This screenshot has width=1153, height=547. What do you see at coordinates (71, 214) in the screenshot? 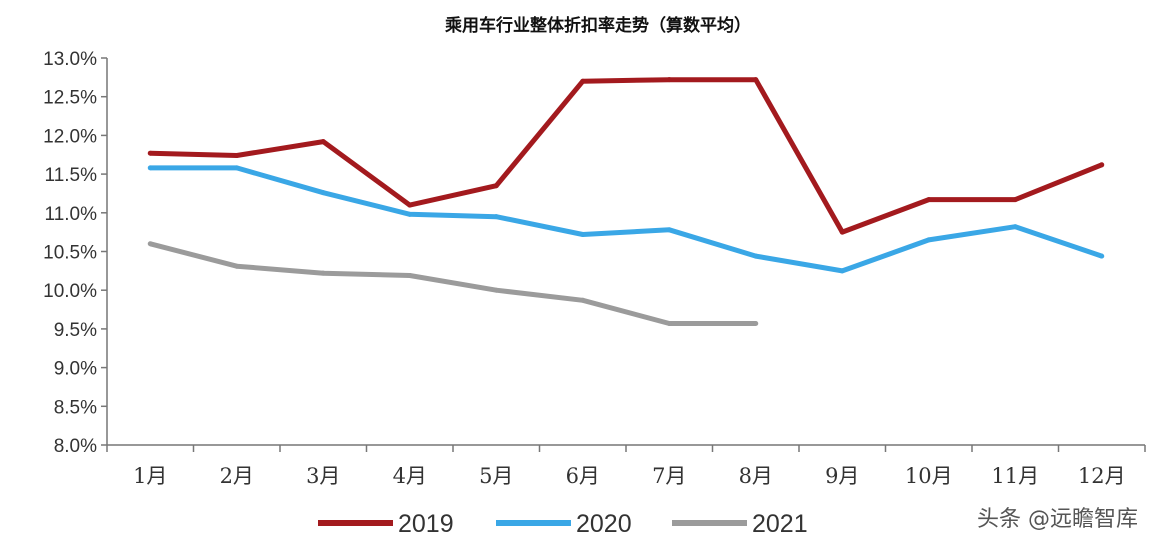
I see `y-tick-label: 11.0%` at bounding box center [71, 214].